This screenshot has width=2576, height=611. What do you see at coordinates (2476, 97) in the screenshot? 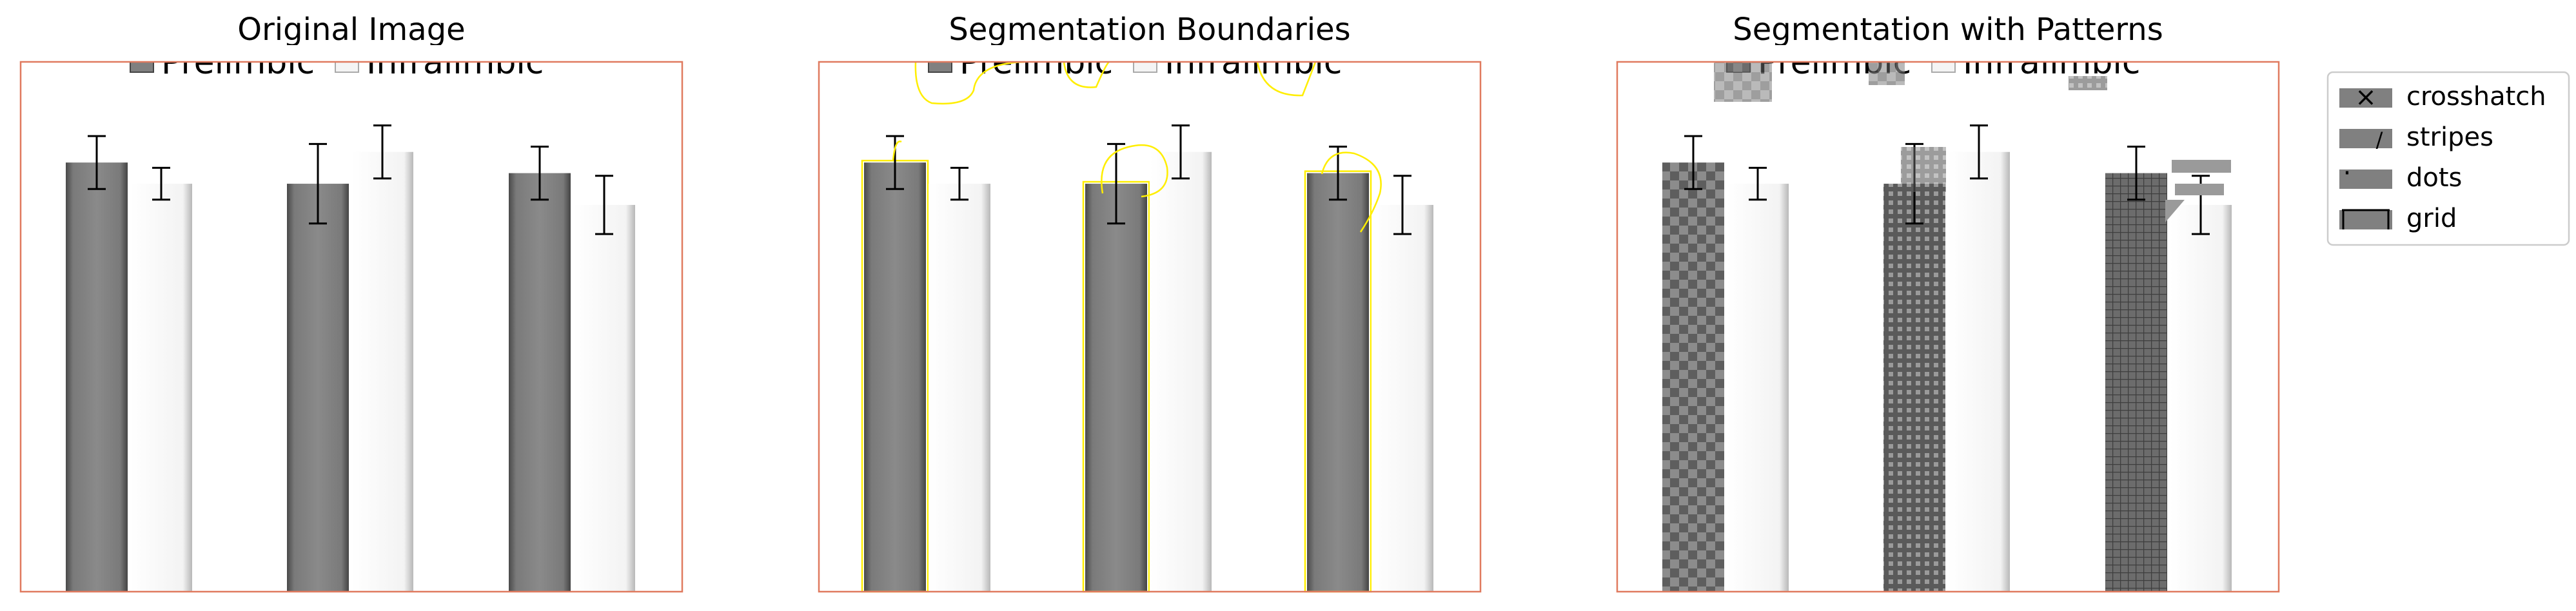
I see `crosshatch-label: crosshatch` at bounding box center [2476, 97].